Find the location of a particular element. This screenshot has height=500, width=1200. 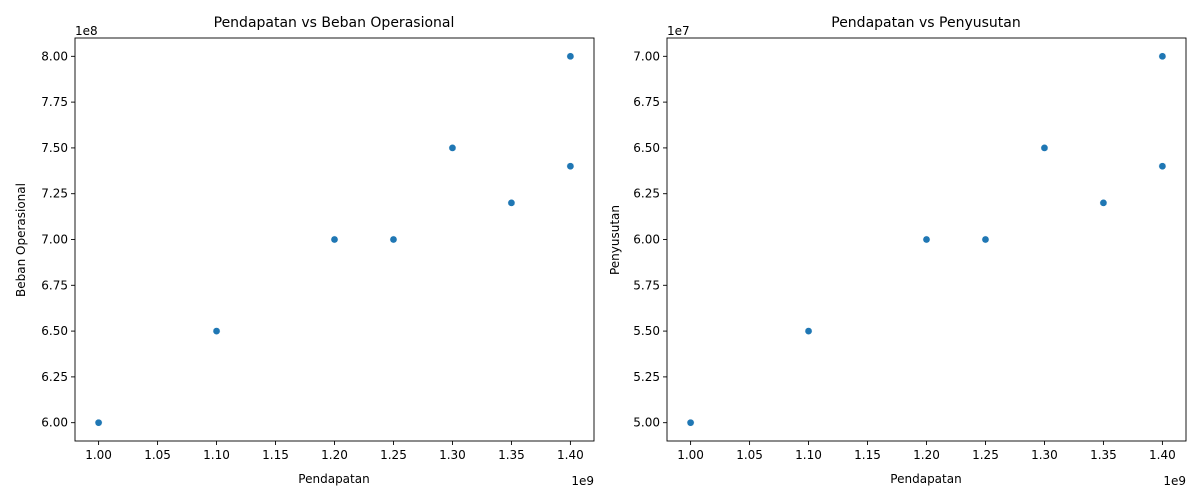

y-axis-label: Beban Operasional is located at coordinates (21, 240).